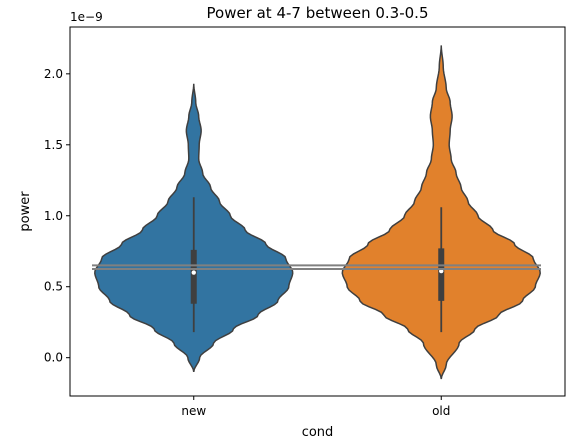 This screenshot has height=442, width=581. I want to click on y-axis-offset-label: 1e−9, so click(86, 17).